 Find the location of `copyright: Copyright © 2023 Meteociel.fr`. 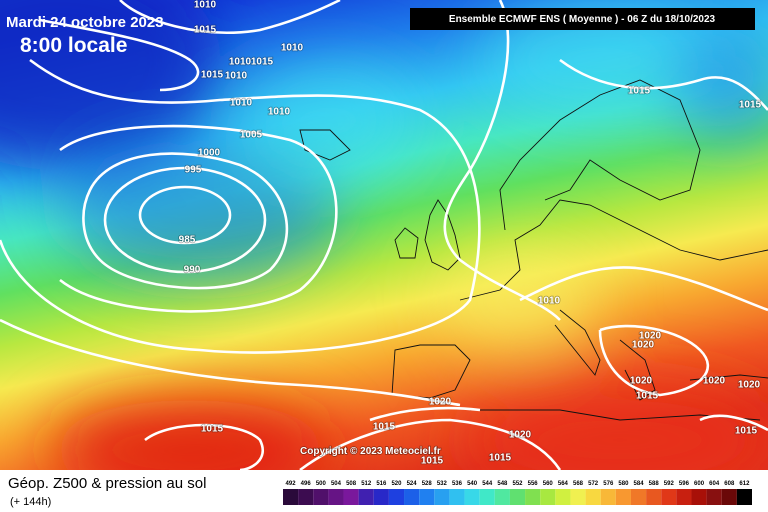

copyright: Copyright © 2023 Meteociel.fr is located at coordinates (370, 451).